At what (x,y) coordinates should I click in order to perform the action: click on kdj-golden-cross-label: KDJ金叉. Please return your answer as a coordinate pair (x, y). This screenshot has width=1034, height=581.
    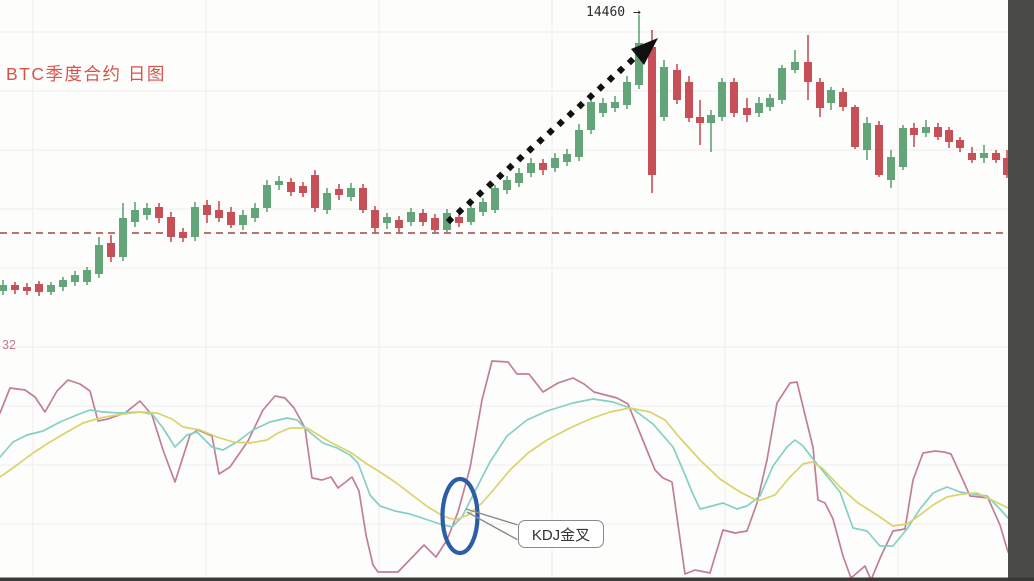
    Looking at the image, I should click on (561, 534).